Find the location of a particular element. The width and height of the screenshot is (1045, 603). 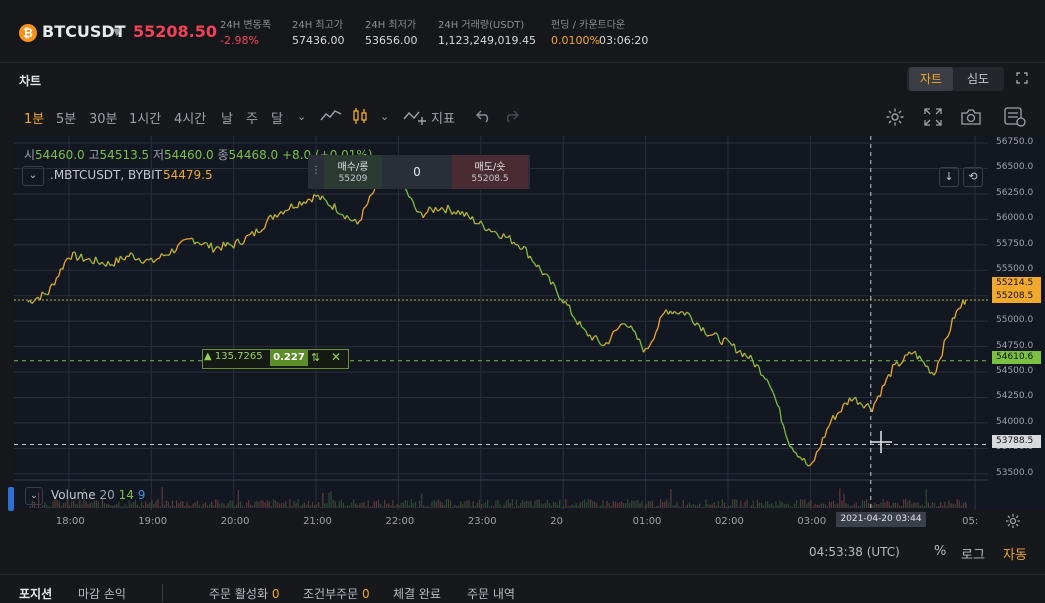

interval-month: 달 is located at coordinates (277, 117).